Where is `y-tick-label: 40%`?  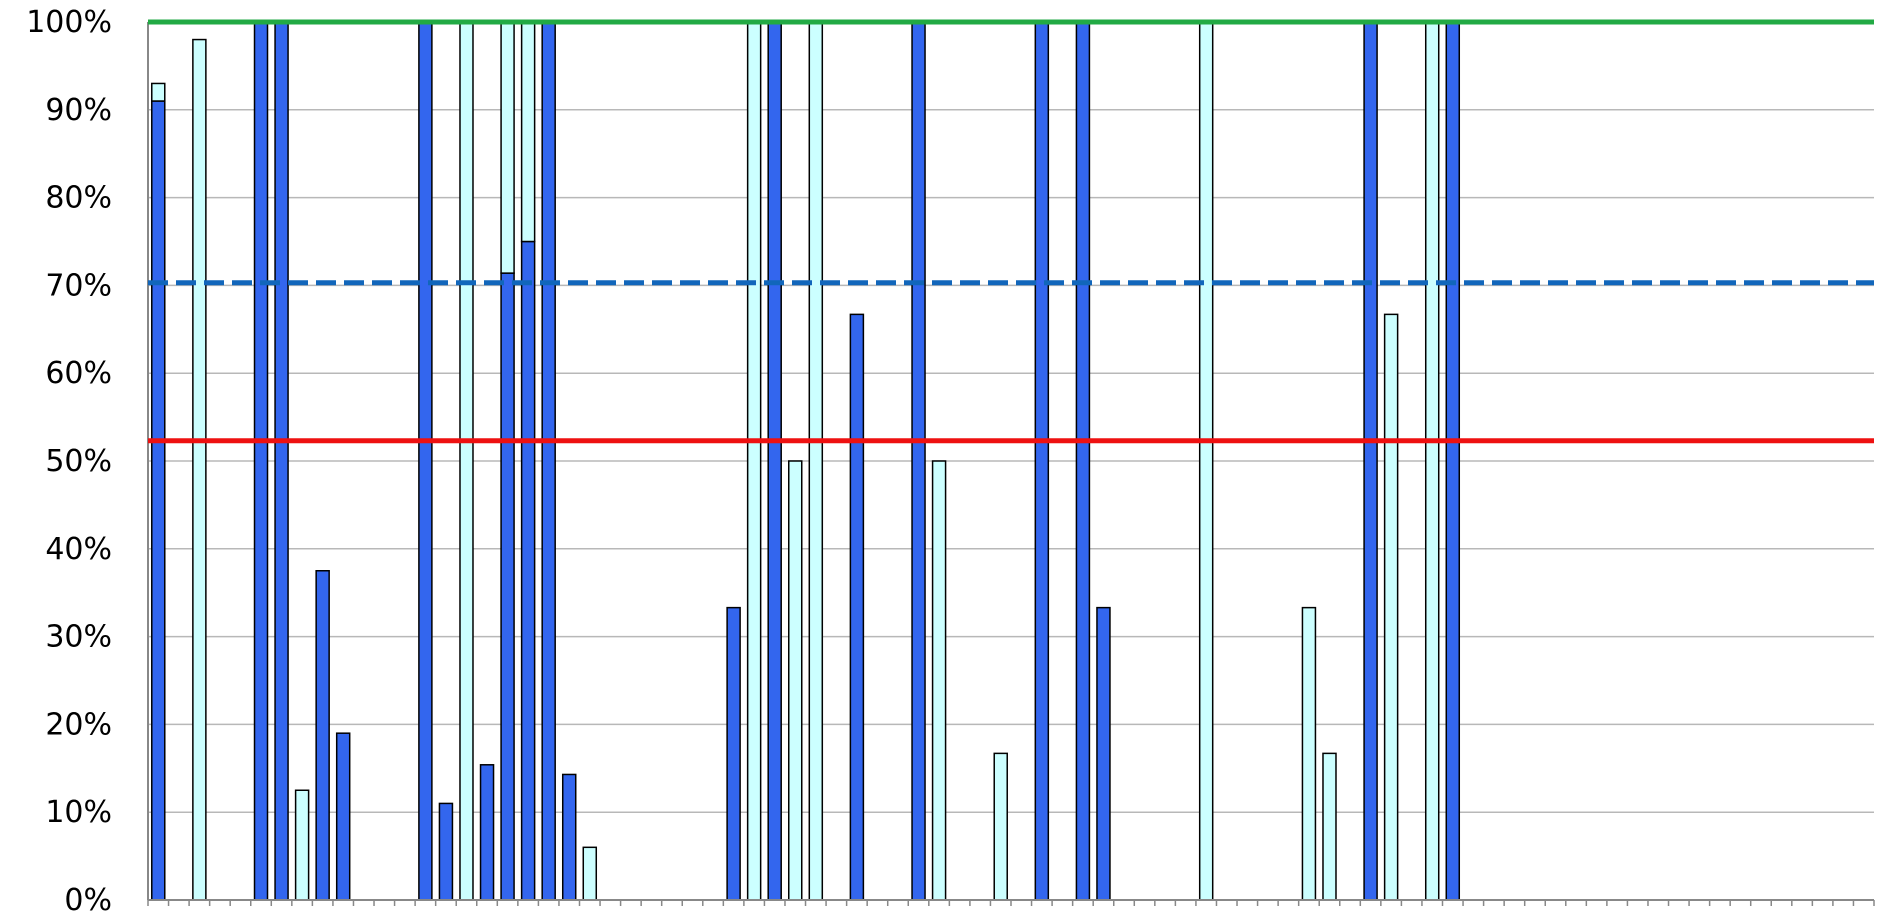
y-tick-label: 40% is located at coordinates (78, 549).